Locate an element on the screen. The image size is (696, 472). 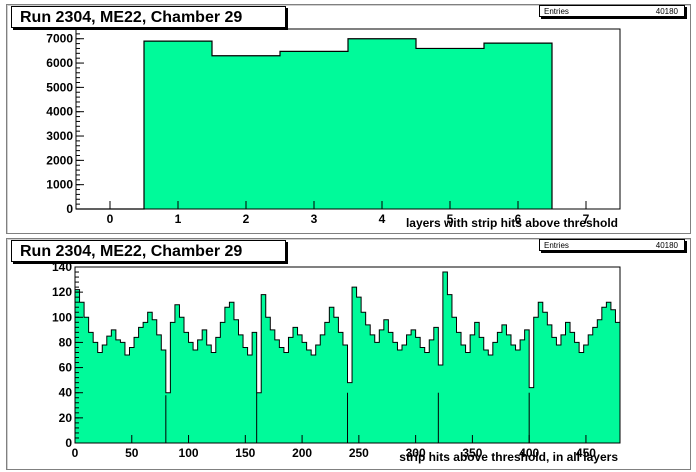
y-tick-label: 5000 is located at coordinates (59, 87).